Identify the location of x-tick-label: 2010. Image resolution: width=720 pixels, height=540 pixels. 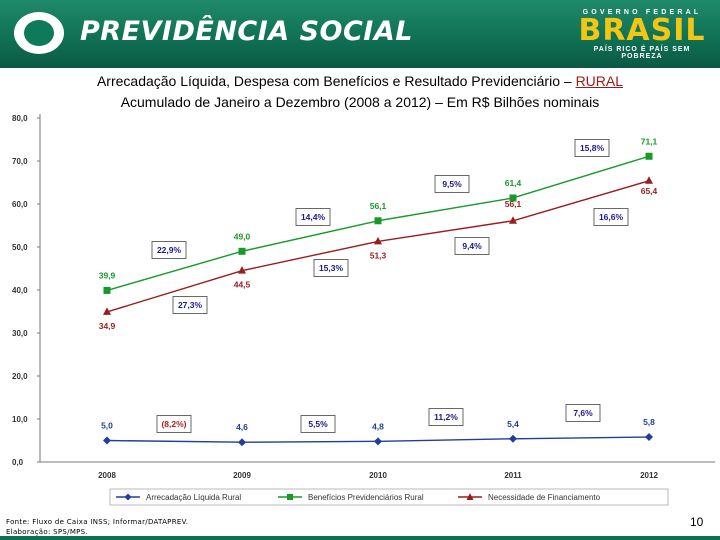
(378, 475).